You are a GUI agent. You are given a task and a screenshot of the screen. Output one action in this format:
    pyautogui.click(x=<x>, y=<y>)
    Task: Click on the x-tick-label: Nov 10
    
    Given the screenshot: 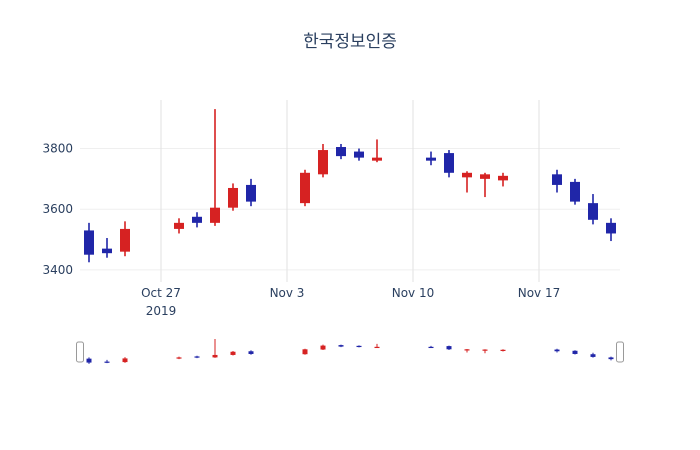 What is the action you would take?
    pyautogui.click(x=413, y=293)
    